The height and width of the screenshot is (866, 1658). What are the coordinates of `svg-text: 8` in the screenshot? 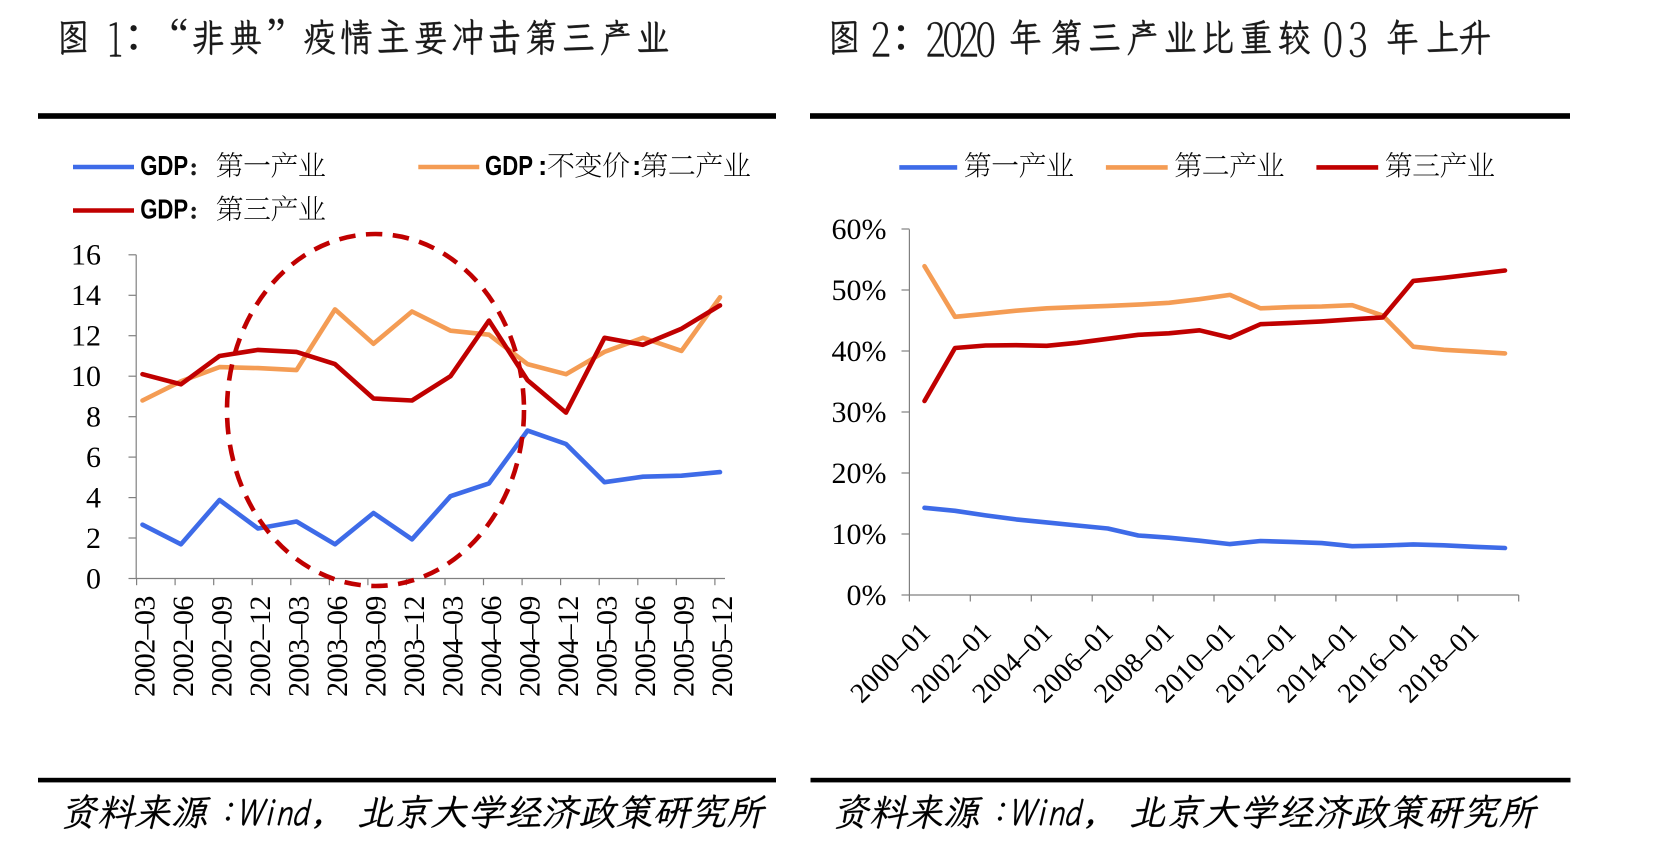 It's located at (93, 417).